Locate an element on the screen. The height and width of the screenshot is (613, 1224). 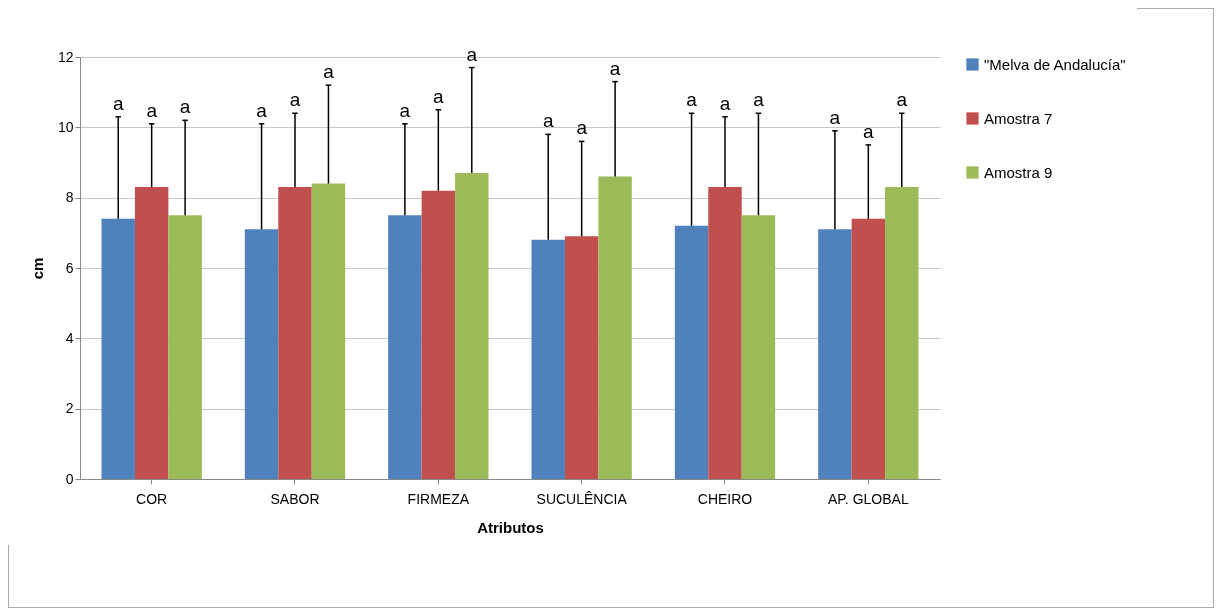
y-tick-label: 0 is located at coordinates (69, 478).